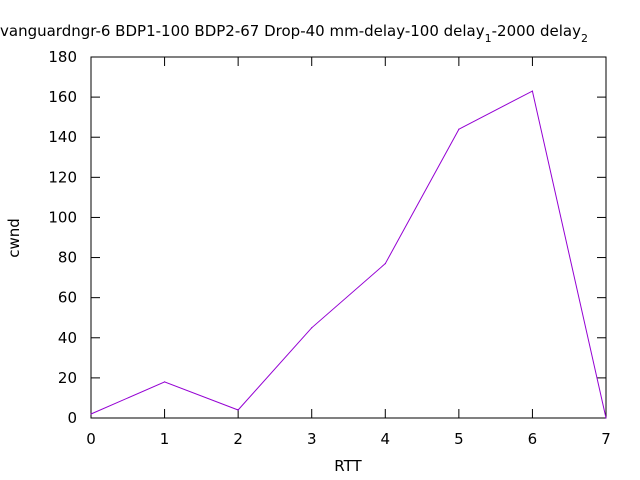 This screenshot has width=640, height=480. What do you see at coordinates (72, 418) in the screenshot?
I see `y-tick-label: 0` at bounding box center [72, 418].